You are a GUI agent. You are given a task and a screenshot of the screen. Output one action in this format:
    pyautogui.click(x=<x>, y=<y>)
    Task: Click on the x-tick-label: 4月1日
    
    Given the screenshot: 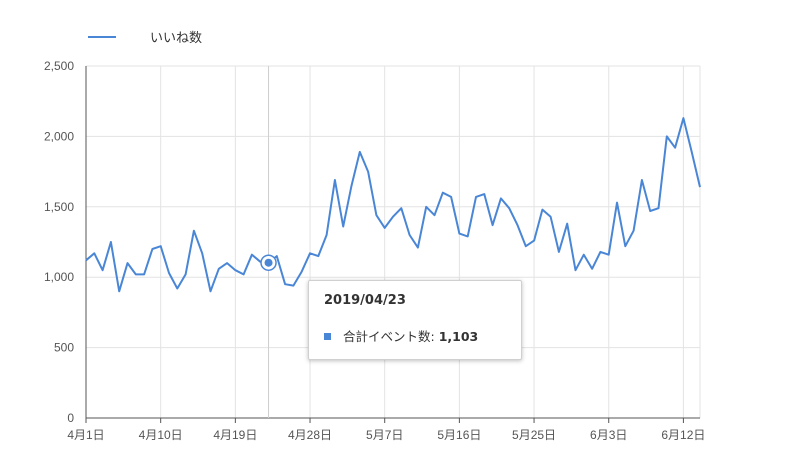 What is the action you would take?
    pyautogui.click(x=85, y=435)
    